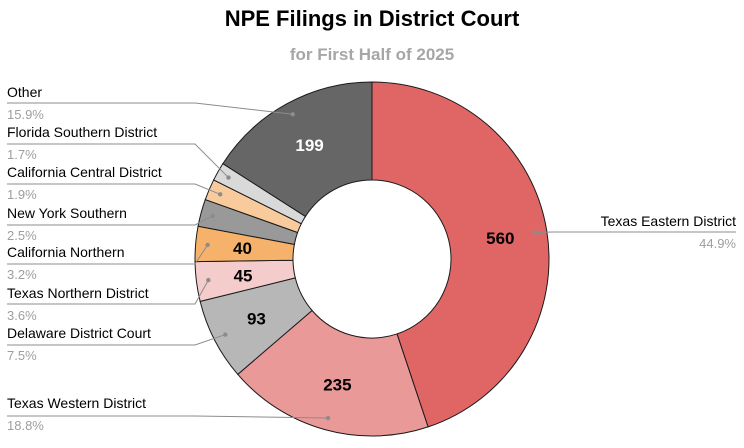 The height and width of the screenshot is (448, 744). What do you see at coordinates (333, 373) in the screenshot?
I see `slice-texas-western-district` at bounding box center [333, 373].